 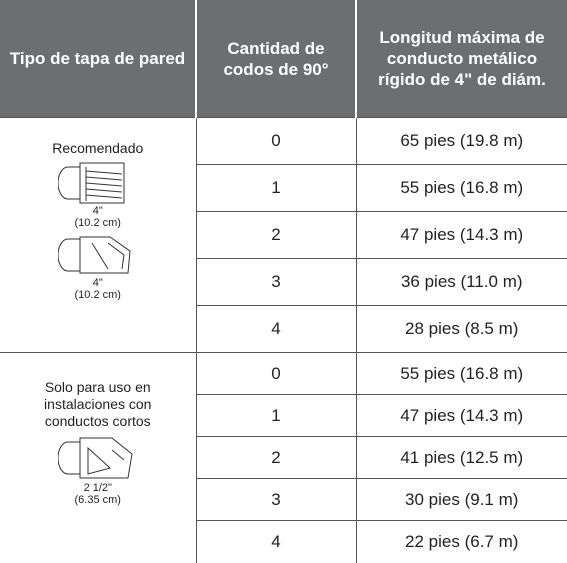 I want to click on vent-type-cell: Recomendado 4" (10.2 cm) 4" (10.2 cm), so click(x=98, y=235).